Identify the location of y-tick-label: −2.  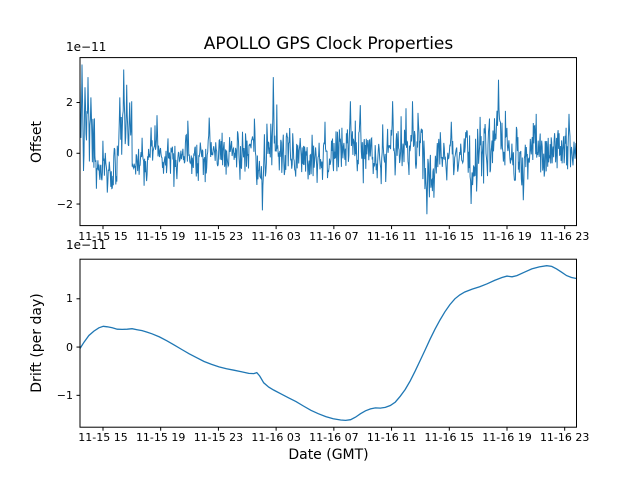
(64, 204).